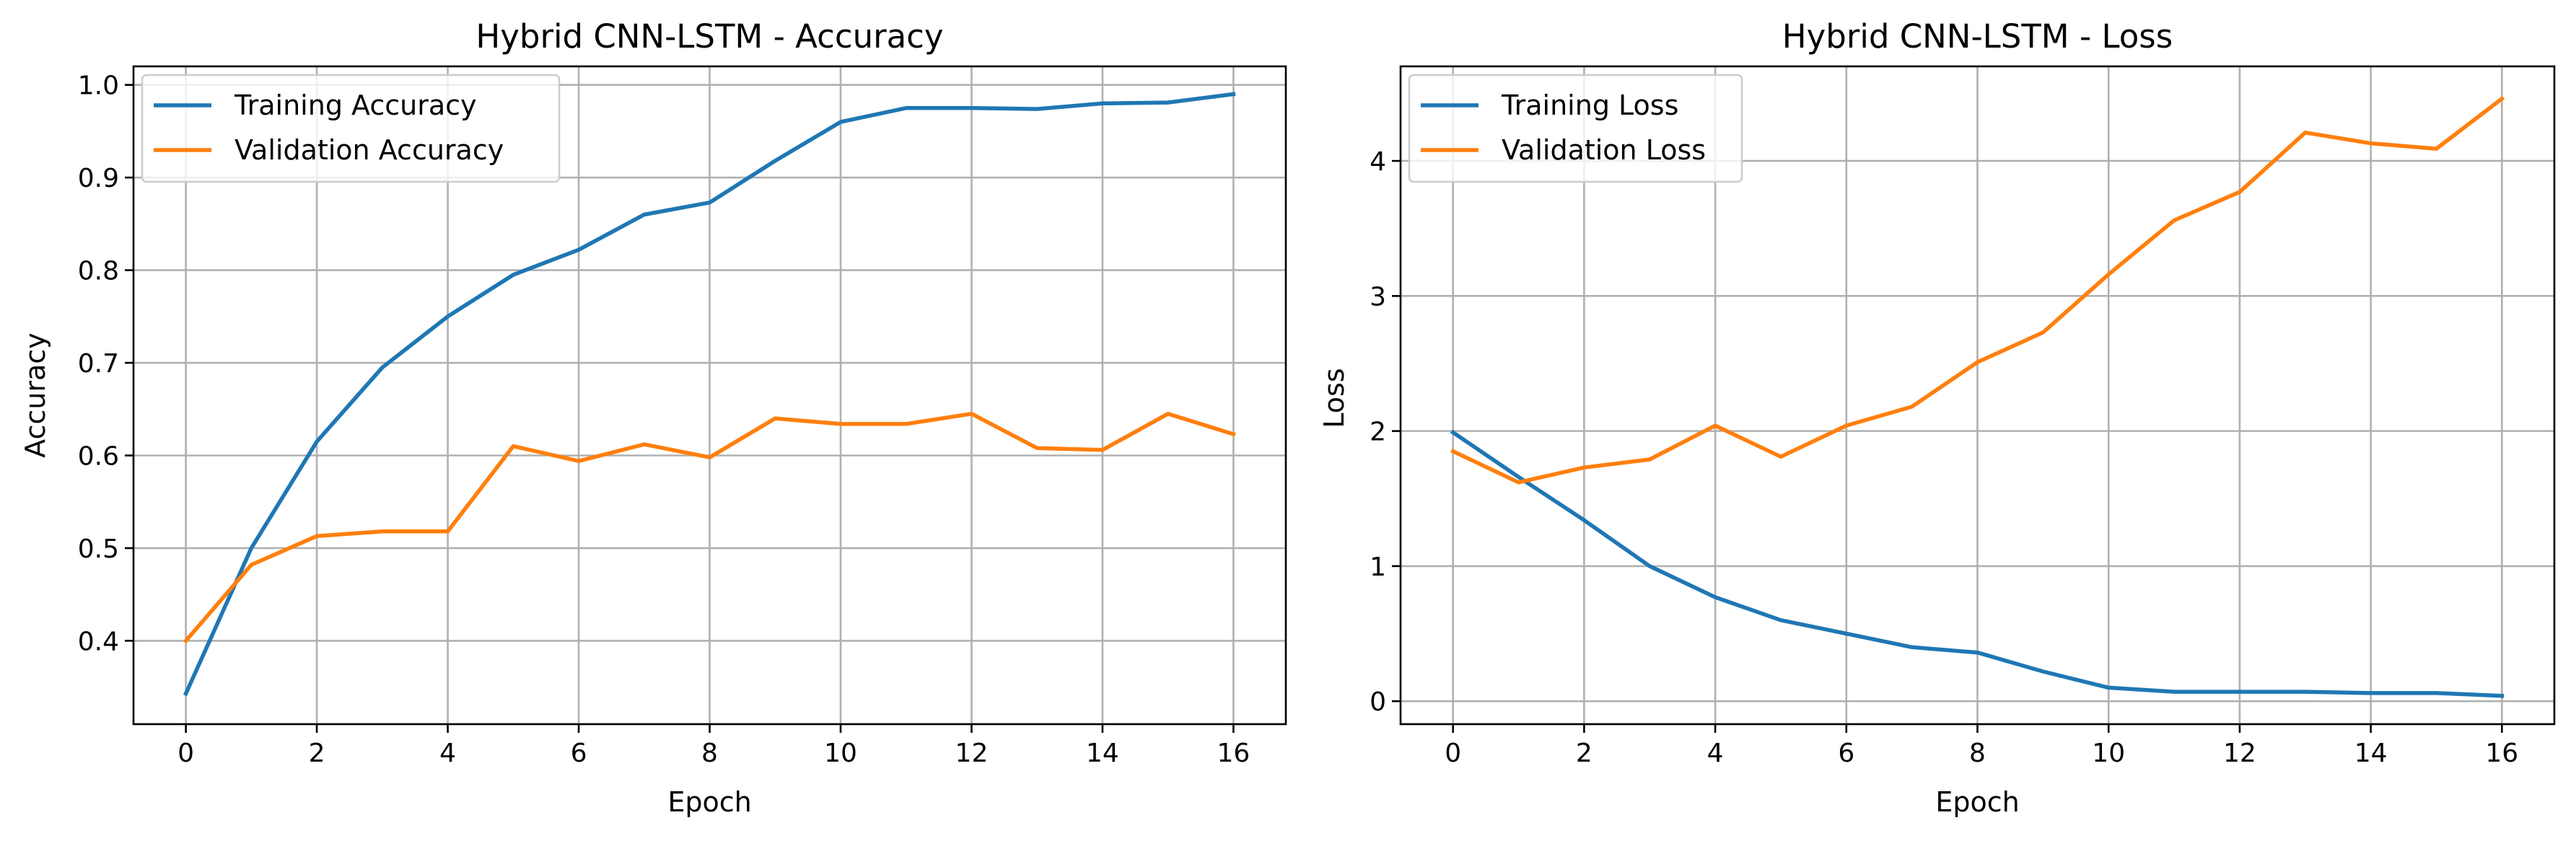 Image resolution: width=2576 pixels, height=841 pixels. I want to click on accuracy-legend: Training Accuracy Validation Accuracy, so click(351, 128).